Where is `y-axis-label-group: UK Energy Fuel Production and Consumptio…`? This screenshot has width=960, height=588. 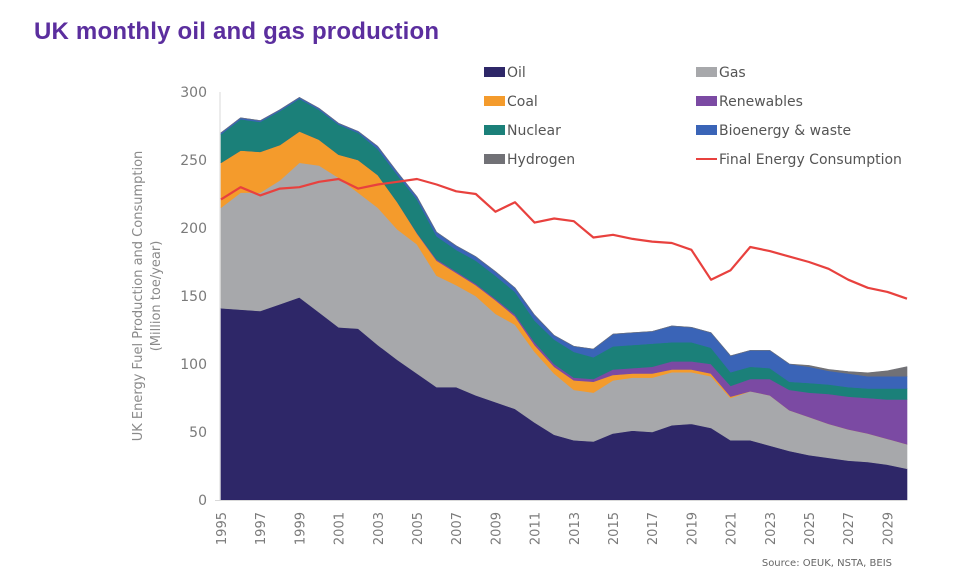 y-axis-label-group: UK Energy Fuel Production and Consumptio… is located at coordinates (147, 296).